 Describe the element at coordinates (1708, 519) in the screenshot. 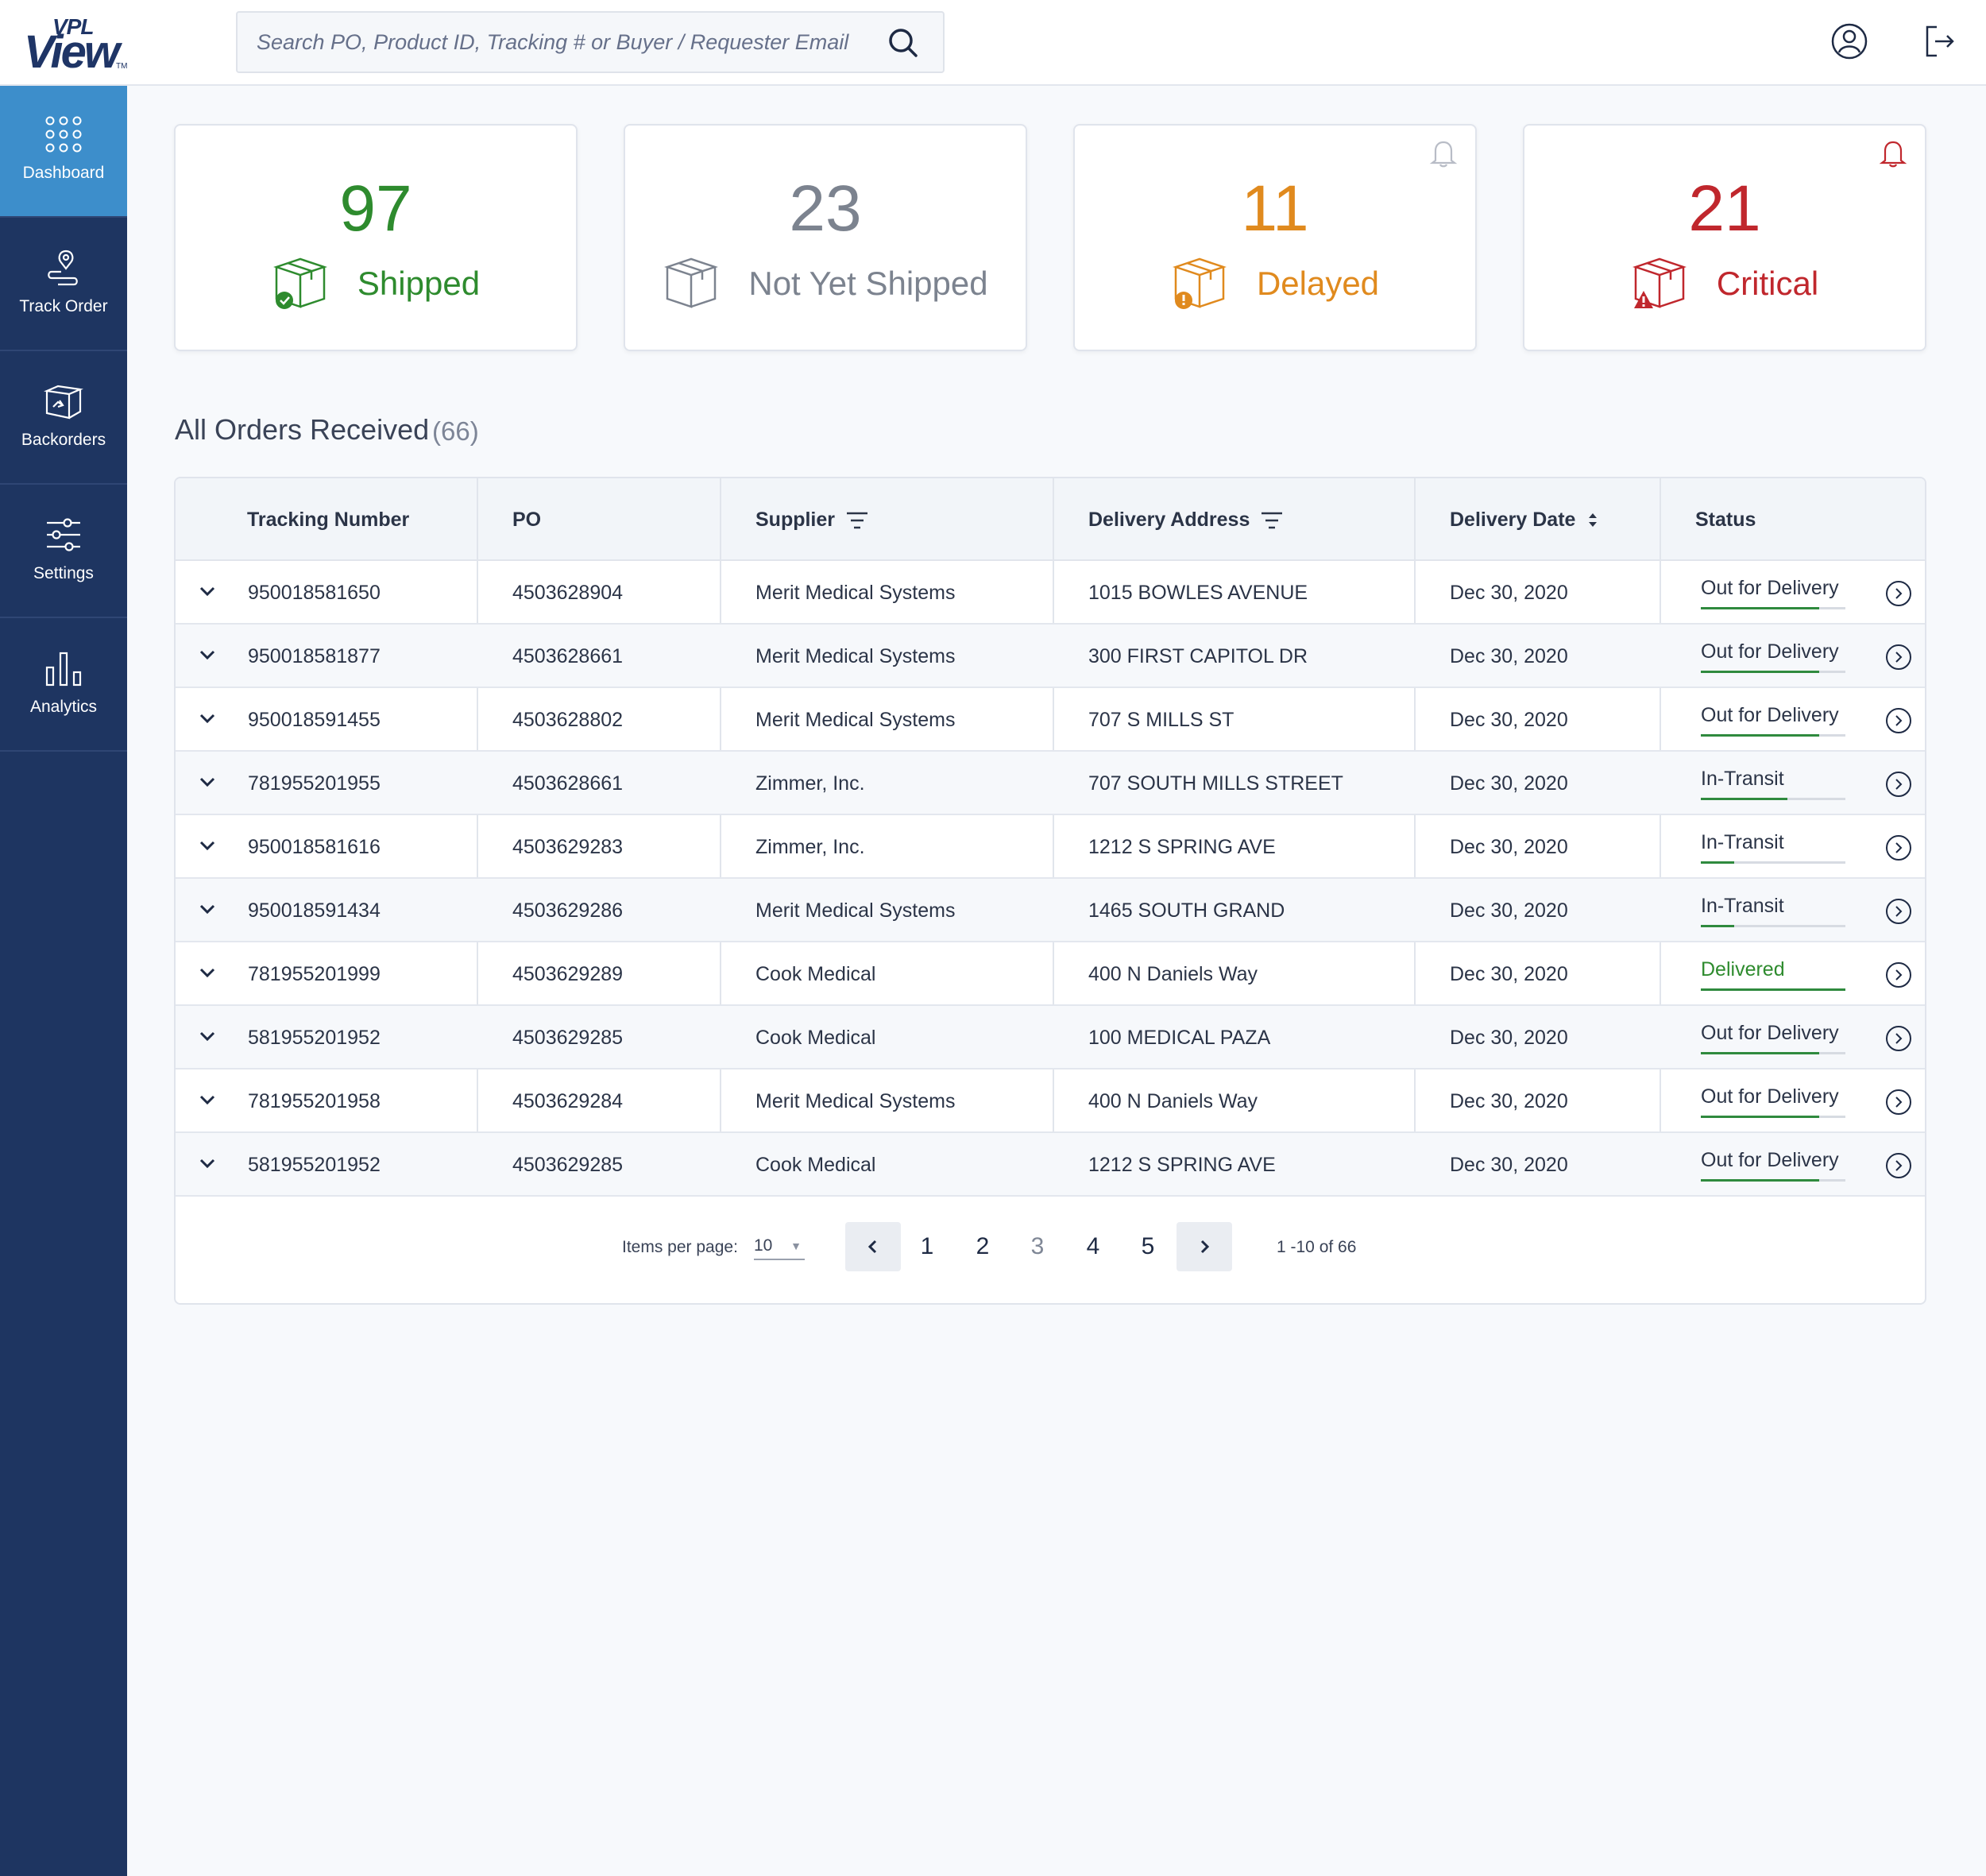

I see `column-header-status: Status` at that location.